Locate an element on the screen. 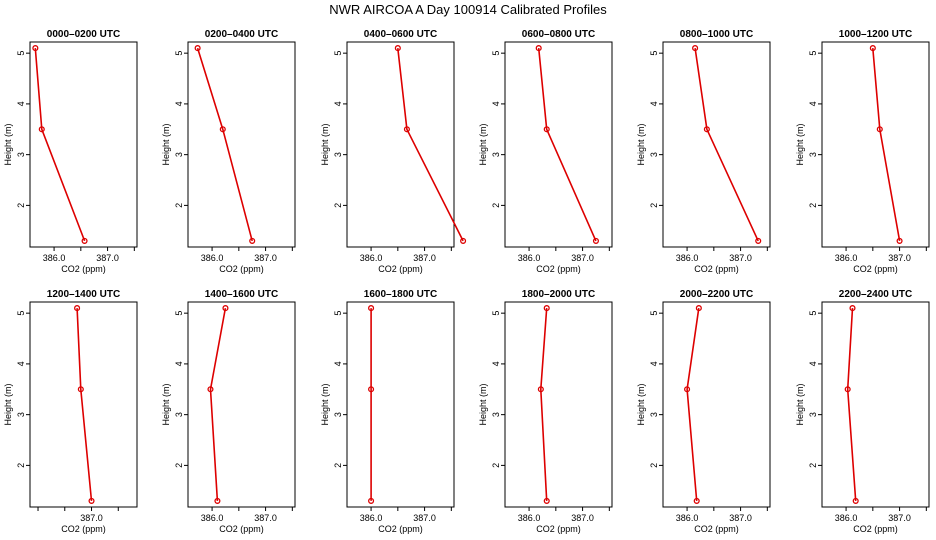 This screenshot has width=936, height=540. panel-title: 1400–1600 UTC is located at coordinates (241, 294).